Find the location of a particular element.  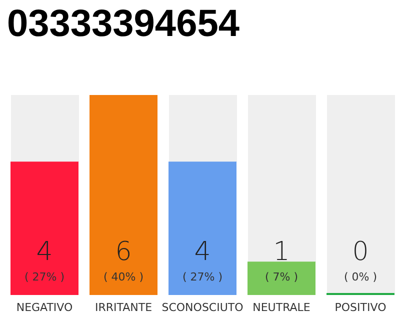

data-label: 1 ( 7% ) is located at coordinates (281, 260).